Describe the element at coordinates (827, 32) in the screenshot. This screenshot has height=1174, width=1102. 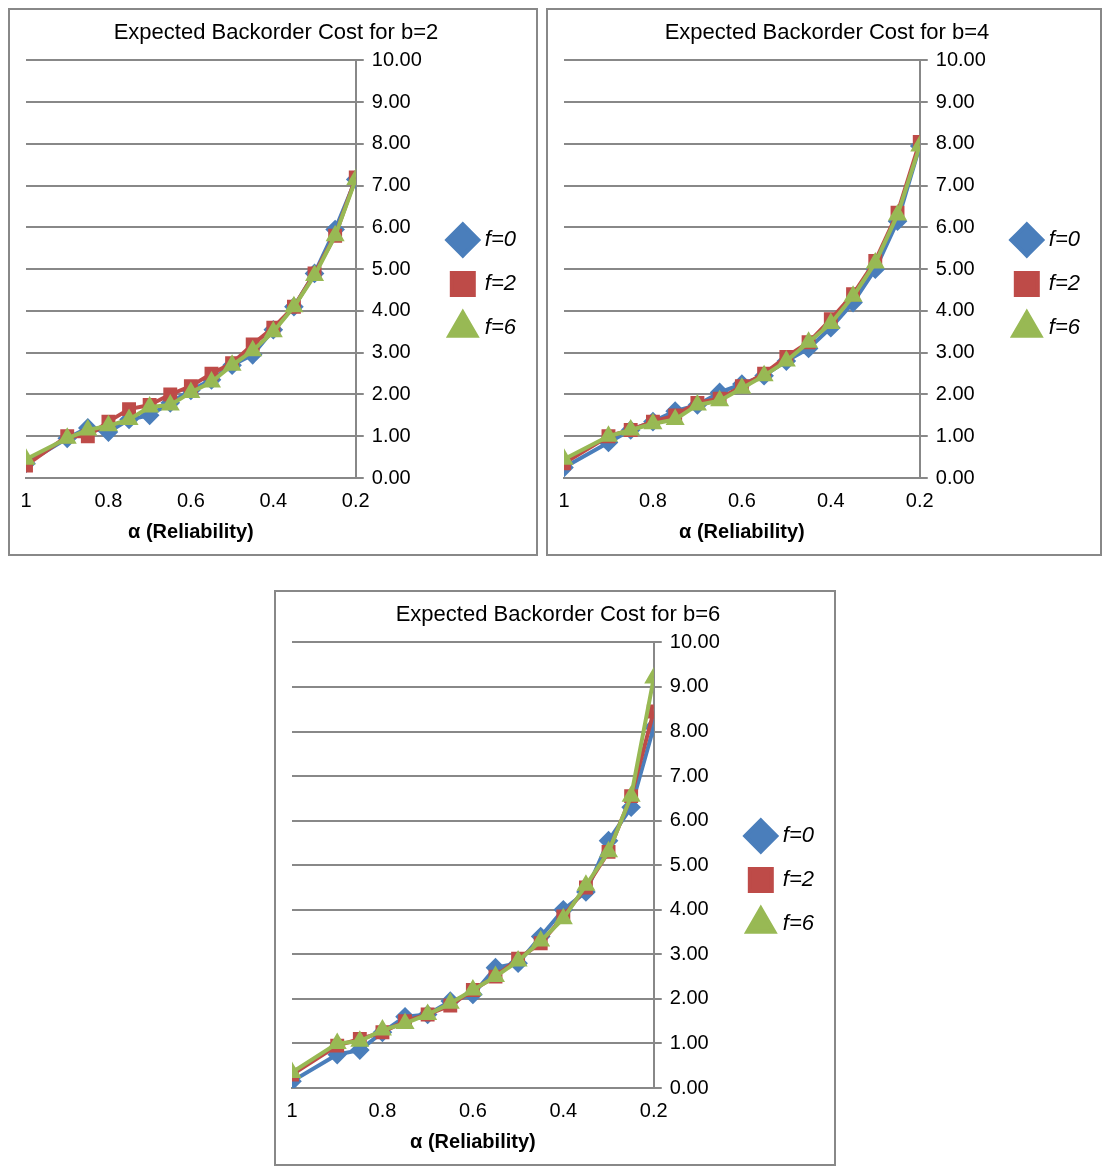
I see `chart-title: Expected Backorder Cost for b=4` at that location.